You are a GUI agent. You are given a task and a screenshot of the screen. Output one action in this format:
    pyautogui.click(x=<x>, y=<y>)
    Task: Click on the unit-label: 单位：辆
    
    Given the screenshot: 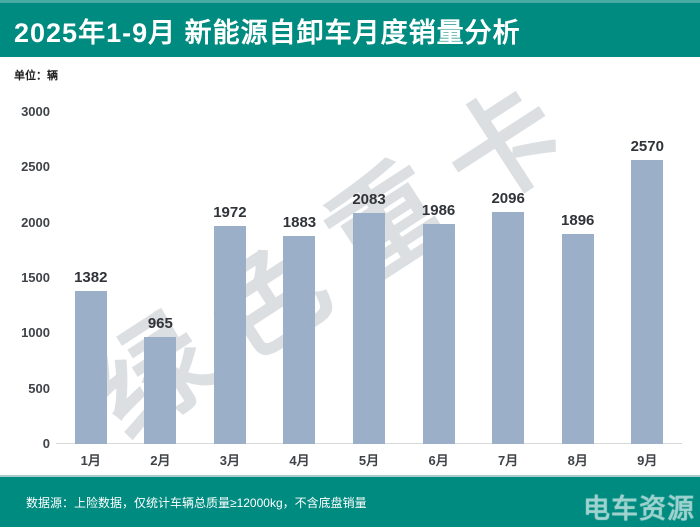 What is the action you would take?
    pyautogui.click(x=36, y=76)
    